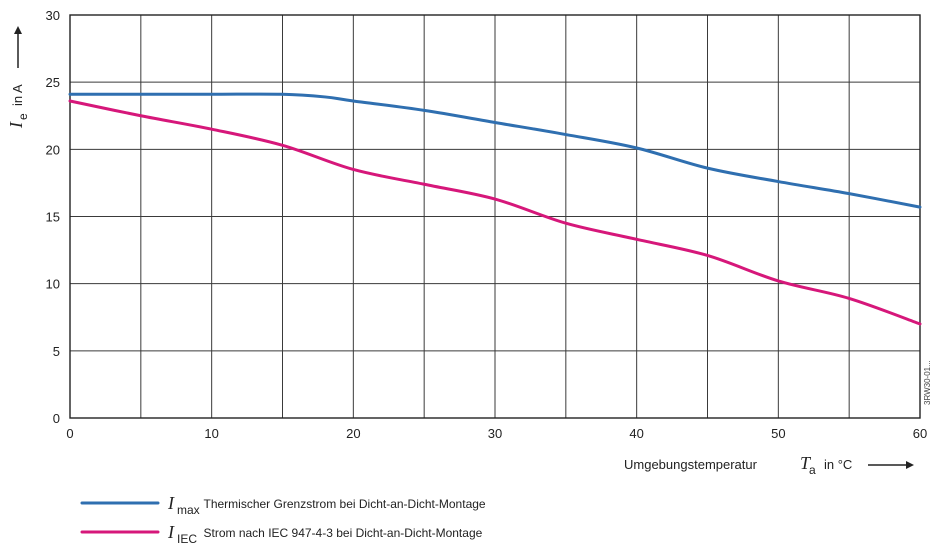 The width and height of the screenshot is (934, 554). What do you see at coordinates (769, 465) in the screenshot?
I see `x-axis-label: Umgebungstemperatur Ta in °C` at bounding box center [769, 465].